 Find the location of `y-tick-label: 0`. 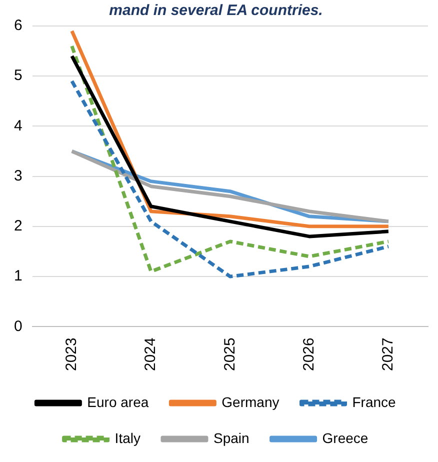

y-tick-label: 0 is located at coordinates (18, 326).